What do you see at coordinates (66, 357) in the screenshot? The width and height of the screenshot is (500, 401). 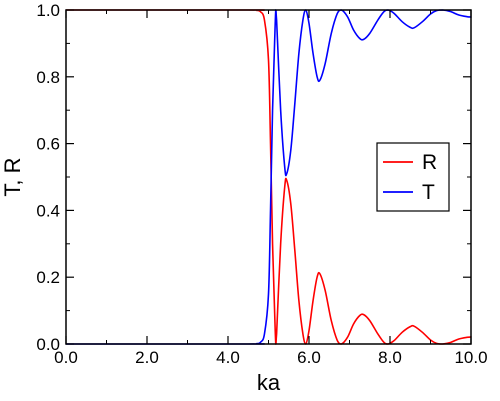 I see `x-tick-label: 0.0` at bounding box center [66, 357].